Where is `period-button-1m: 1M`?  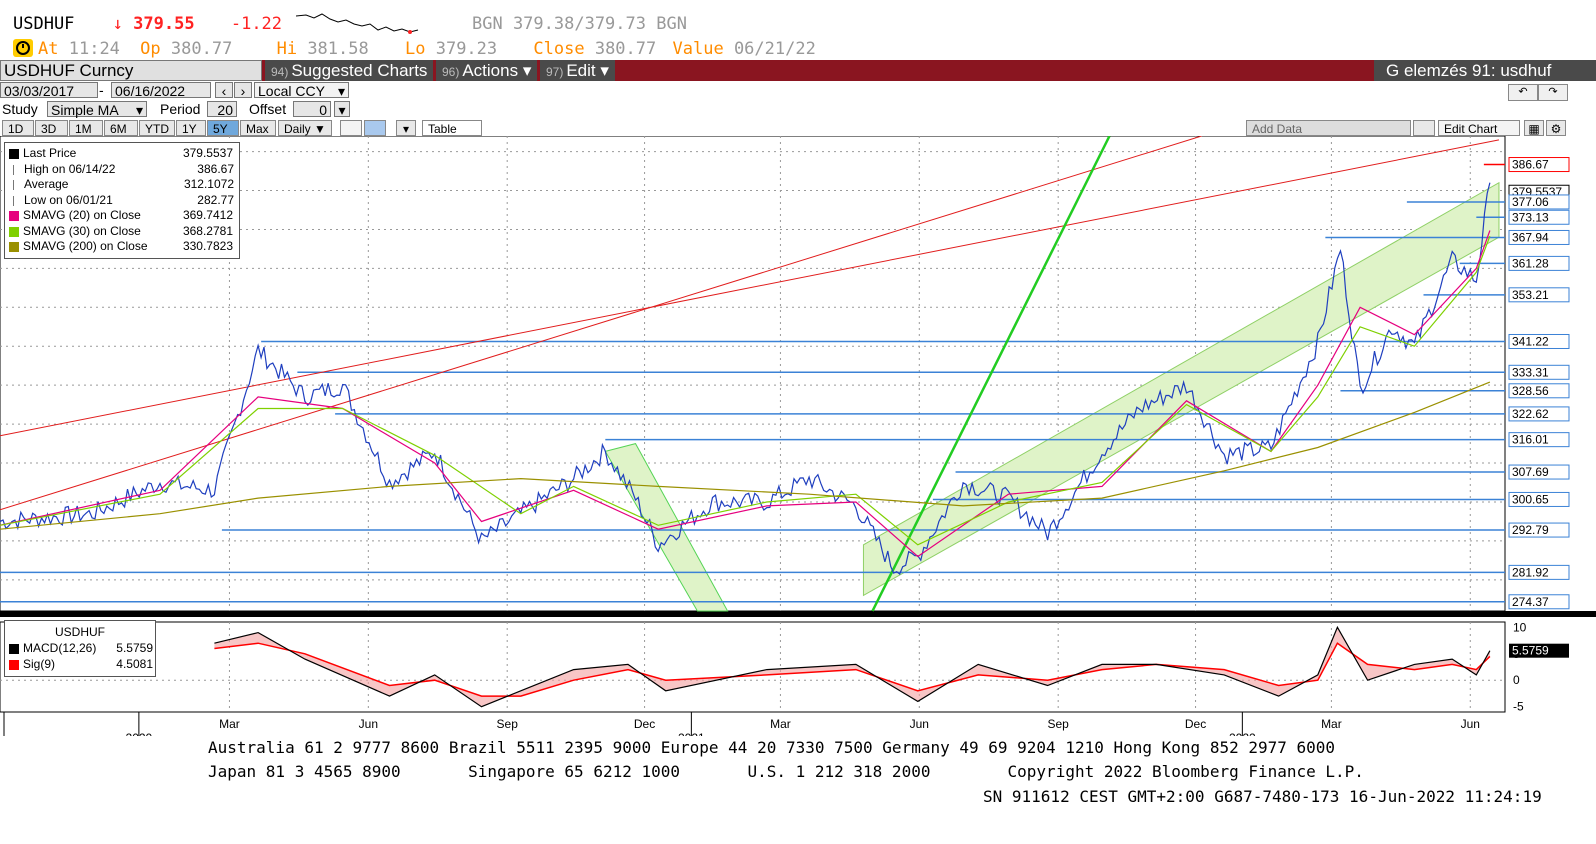 period-button-1m: 1M is located at coordinates (86, 128).